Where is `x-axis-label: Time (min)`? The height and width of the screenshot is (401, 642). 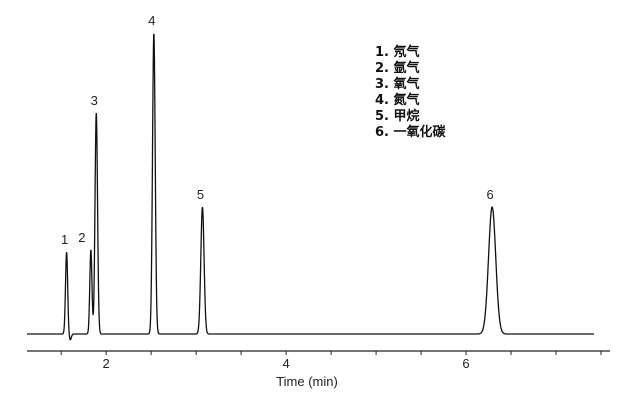 x-axis-label: Time (min) is located at coordinates (307, 381).